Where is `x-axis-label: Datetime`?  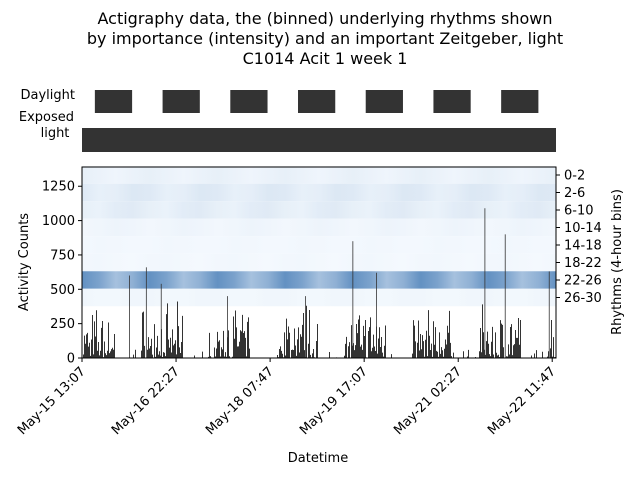
x-axis-label: Datetime is located at coordinates (318, 458).